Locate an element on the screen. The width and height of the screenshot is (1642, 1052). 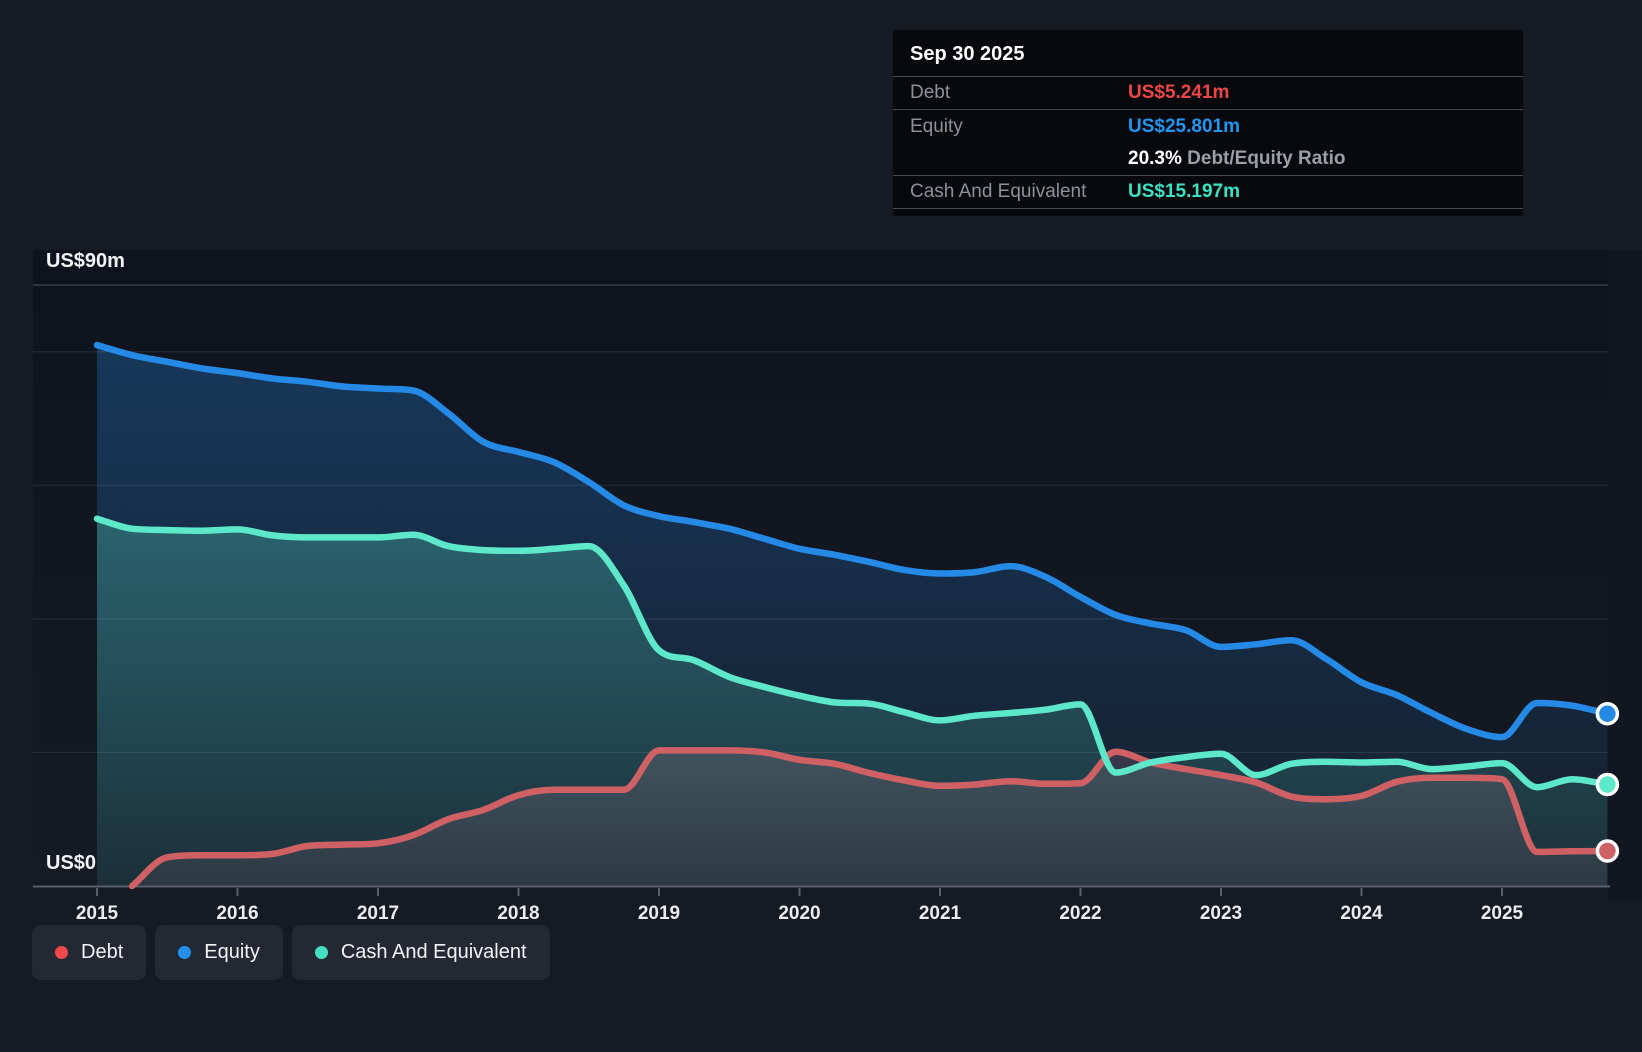
x-tick-label-2018: 2018 is located at coordinates (518, 913).